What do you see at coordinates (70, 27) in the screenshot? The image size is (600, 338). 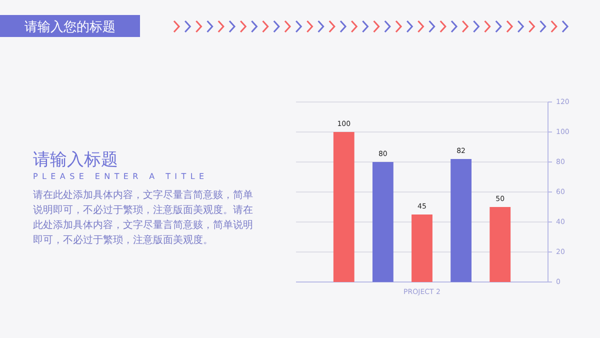 I see `text: 请输入您的标题` at bounding box center [70, 27].